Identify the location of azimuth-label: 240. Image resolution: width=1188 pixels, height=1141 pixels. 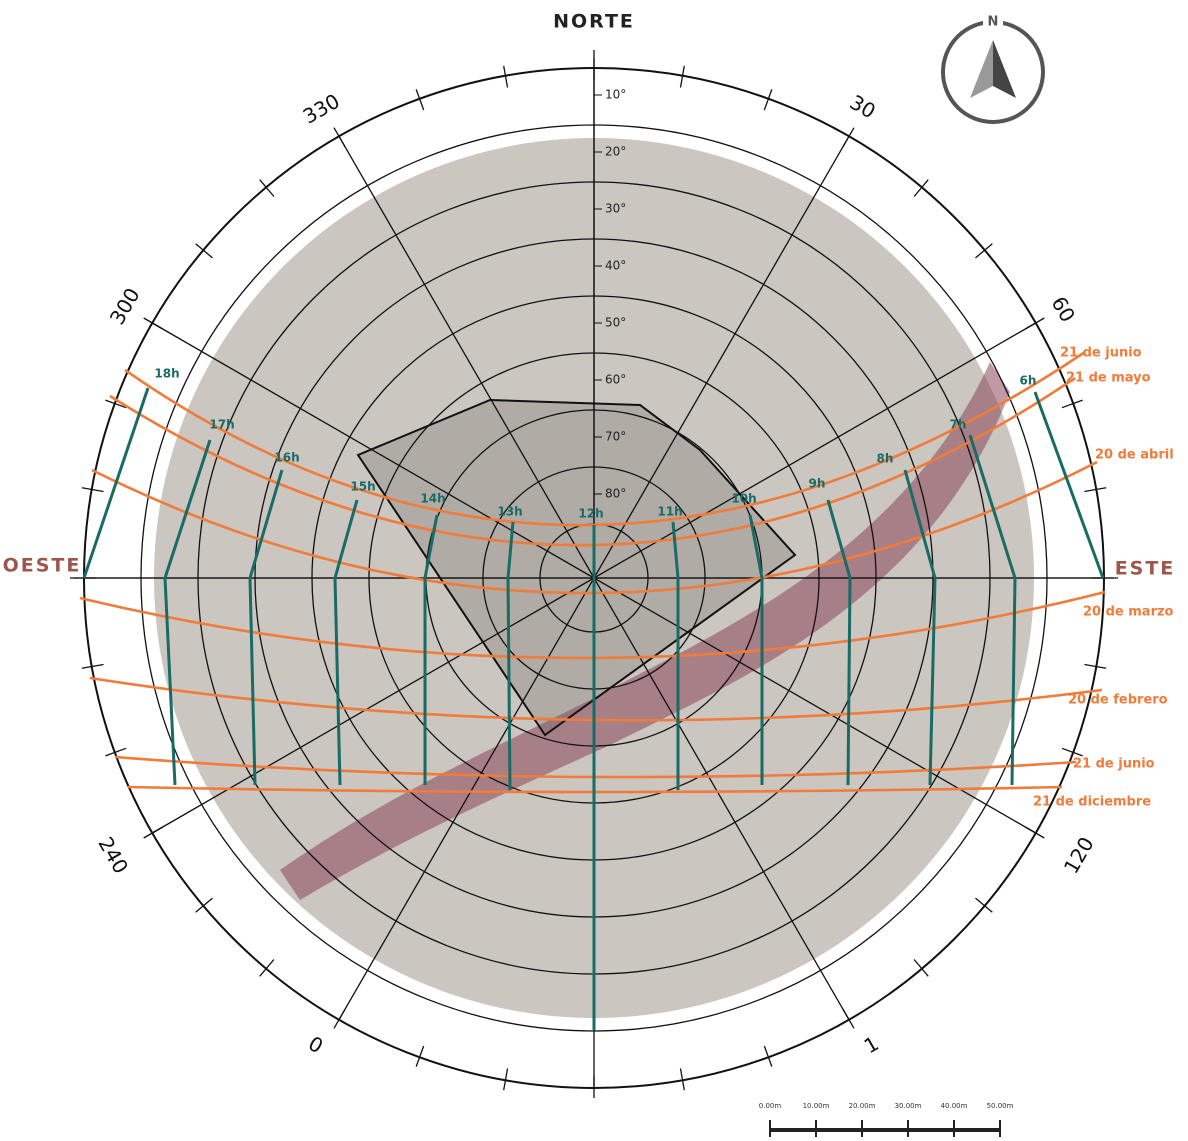
(113, 855).